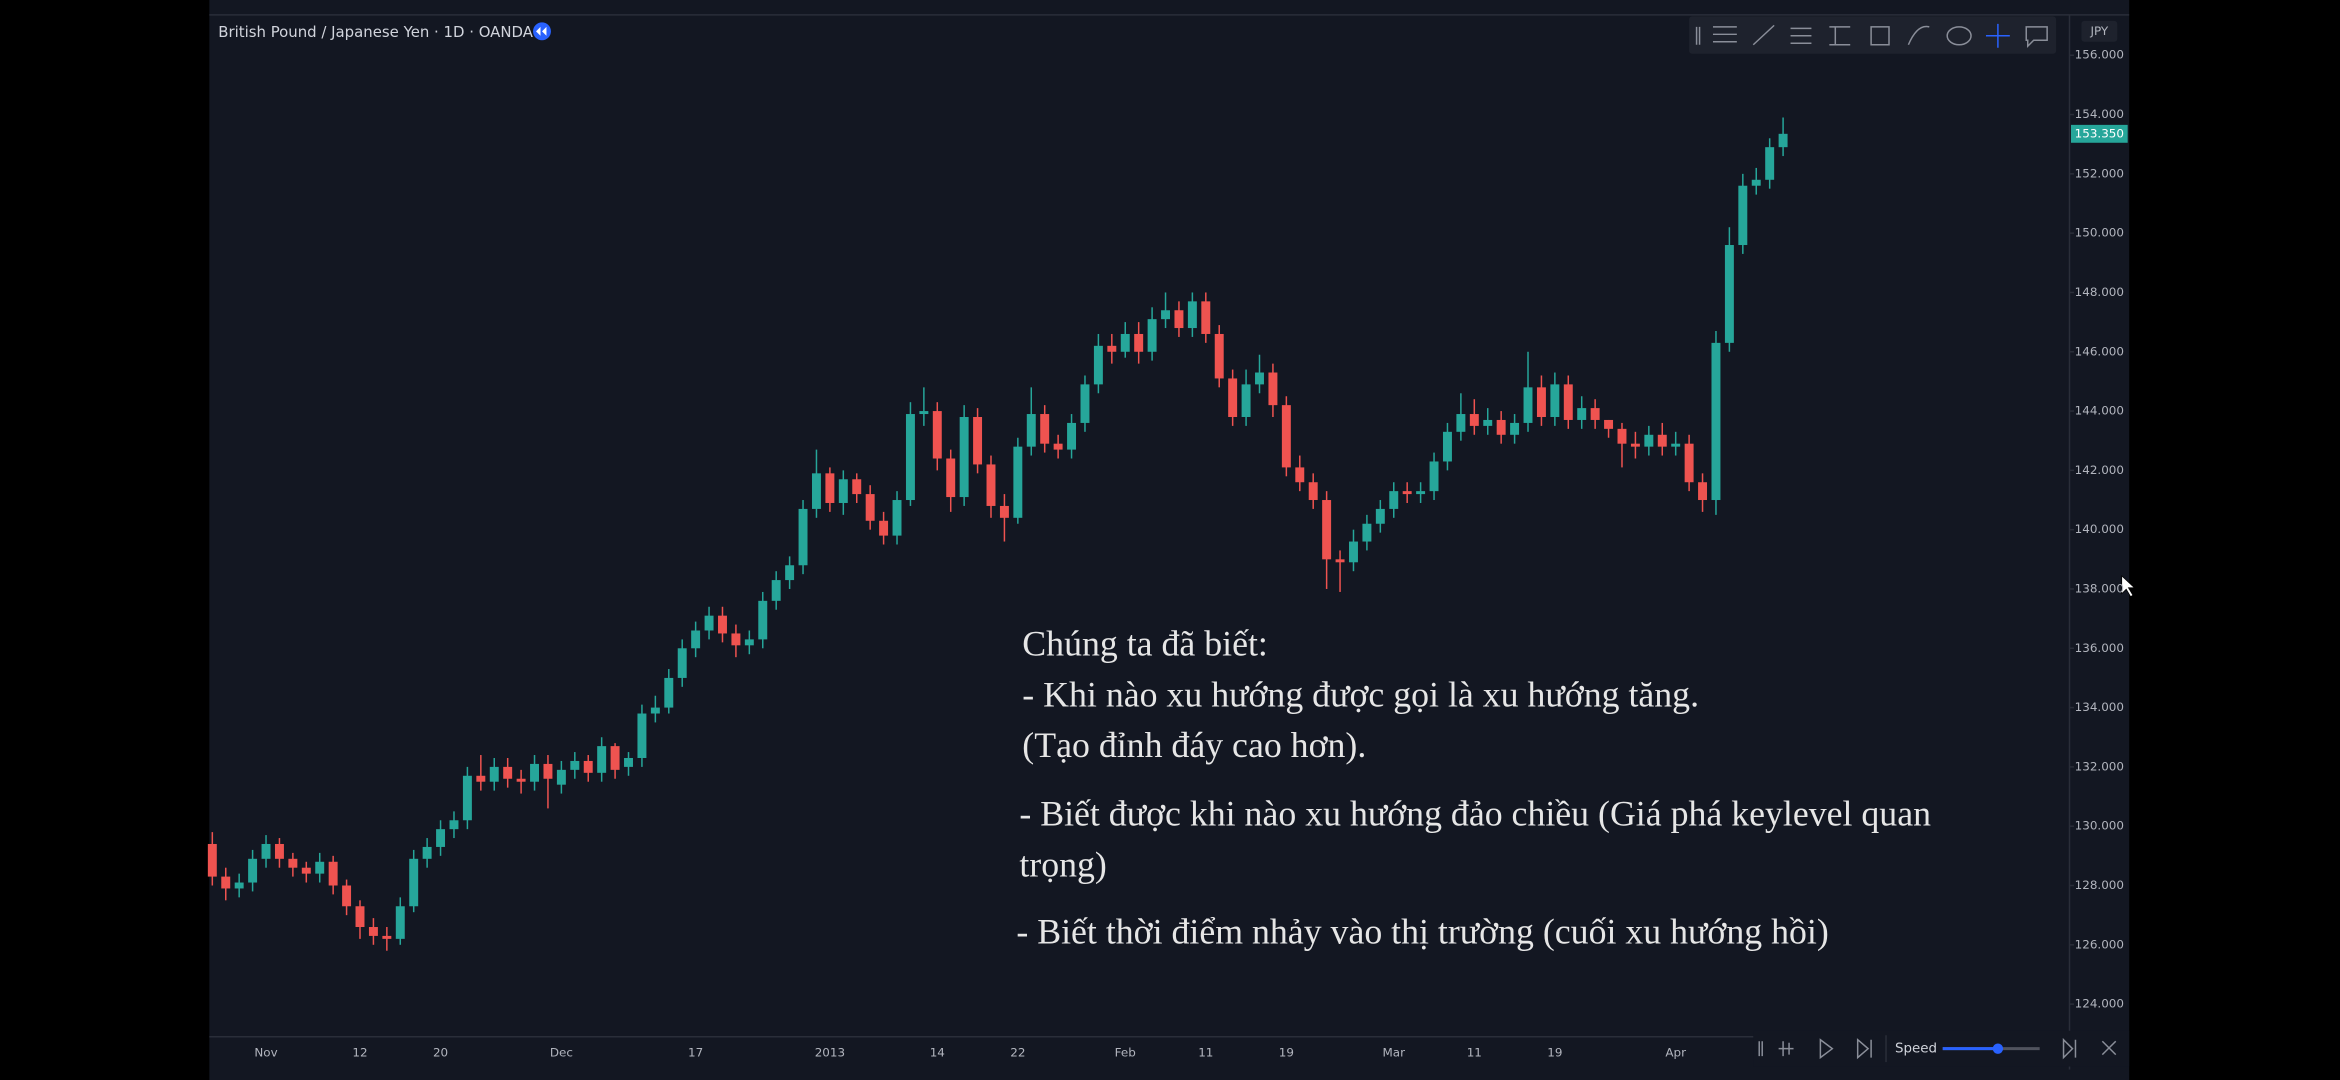 The image size is (2340, 1080). Describe the element at coordinates (1880, 36) in the screenshot. I see `tool-rect` at that location.